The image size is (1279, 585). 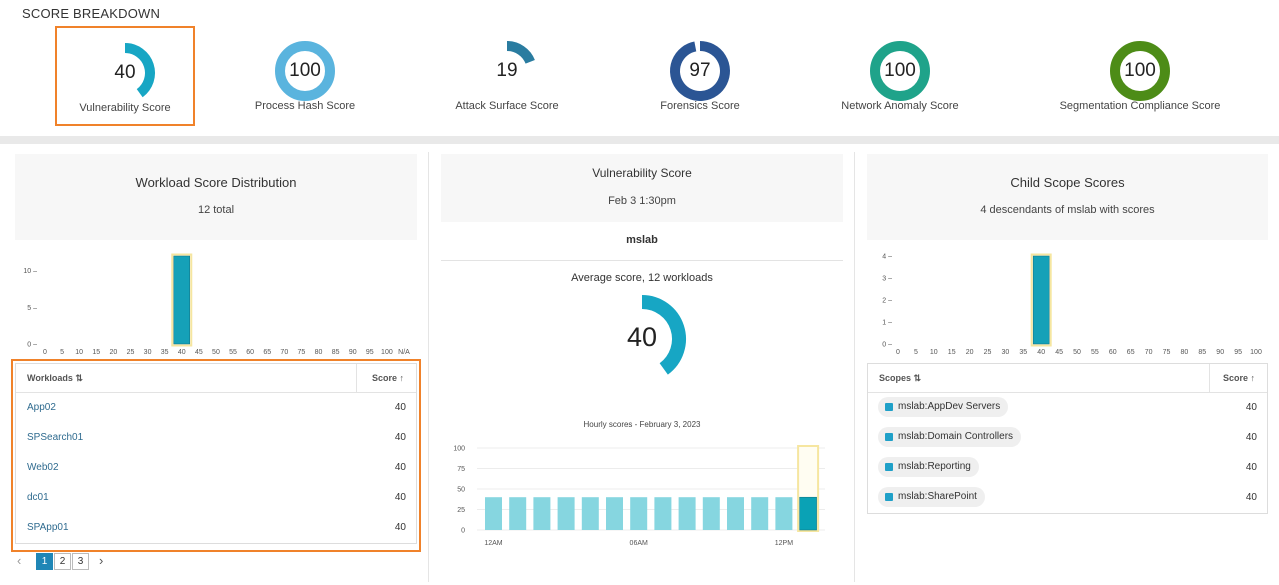 I want to click on score-label: Attack Surface Score, so click(x=507, y=106).